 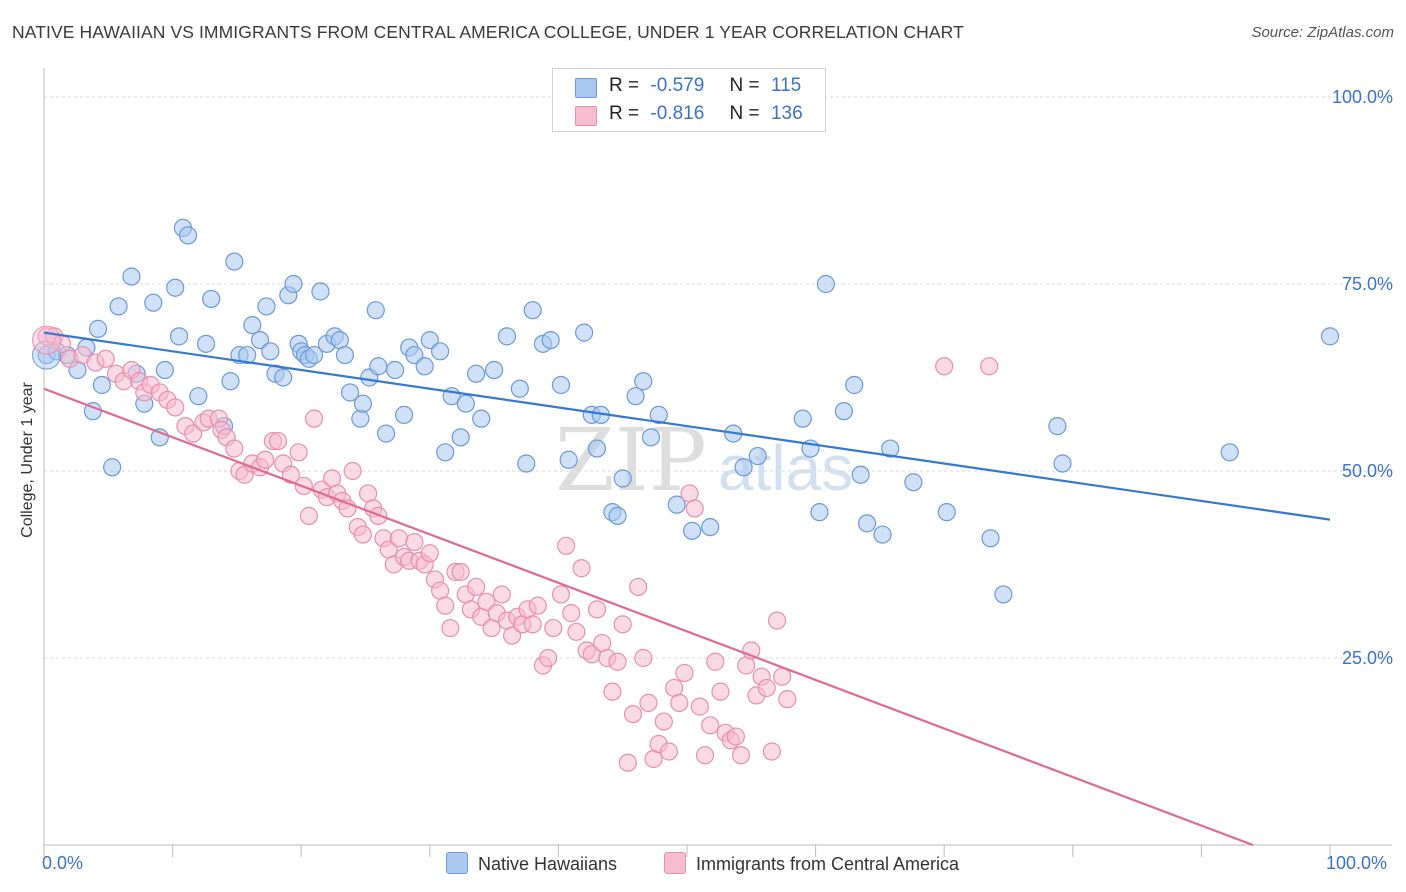 I want to click on legend-n-value: 115, so click(x=786, y=85).